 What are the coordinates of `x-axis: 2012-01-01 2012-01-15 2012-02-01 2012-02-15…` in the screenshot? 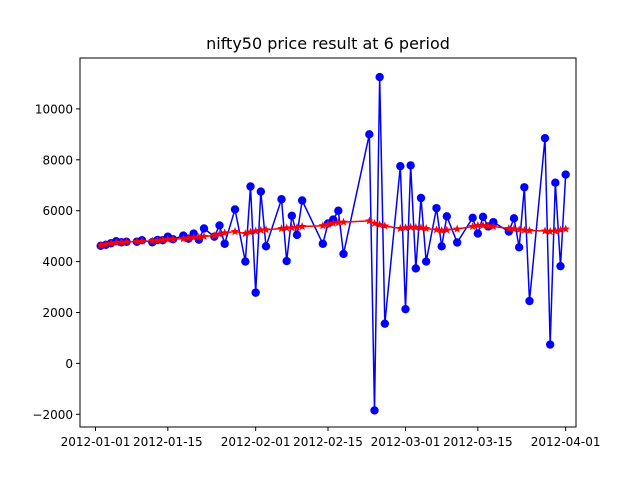 It's located at (331, 438).